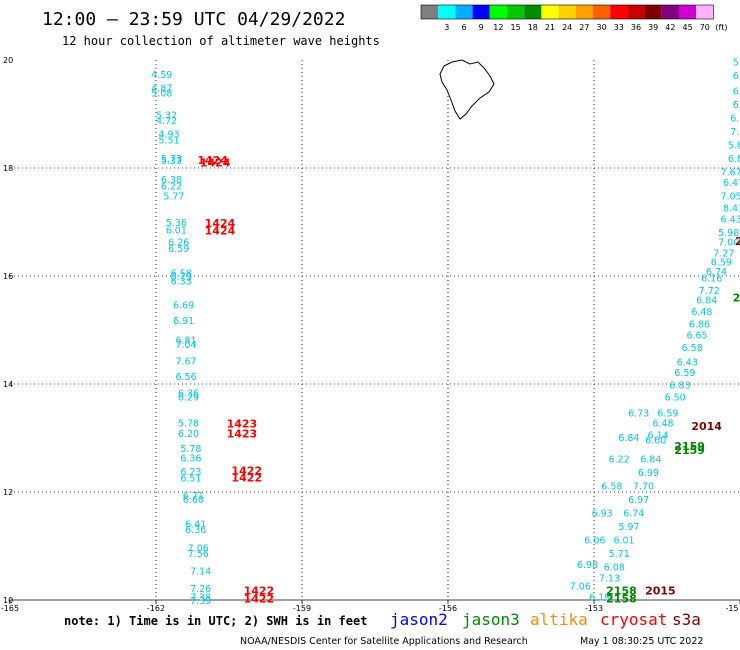 The height and width of the screenshot is (650, 740). What do you see at coordinates (706, 426) in the screenshot?
I see `pass-time-label: 2014` at bounding box center [706, 426].